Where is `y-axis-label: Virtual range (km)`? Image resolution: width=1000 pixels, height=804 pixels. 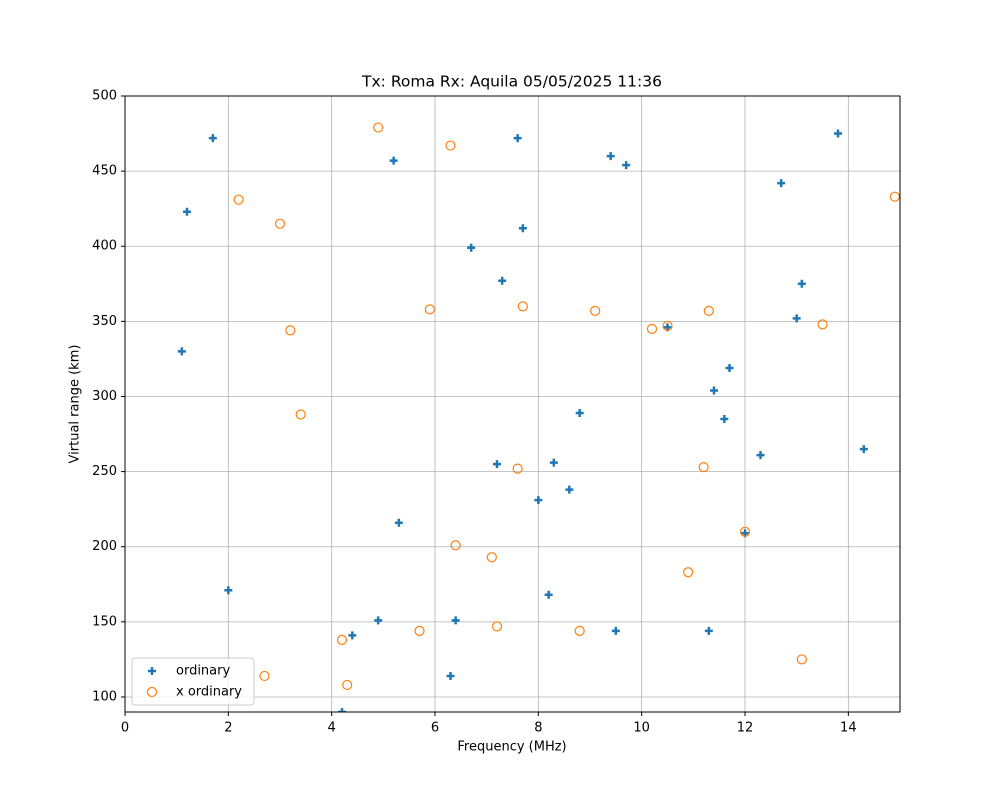
y-axis-label: Virtual range (km) is located at coordinates (75, 404).